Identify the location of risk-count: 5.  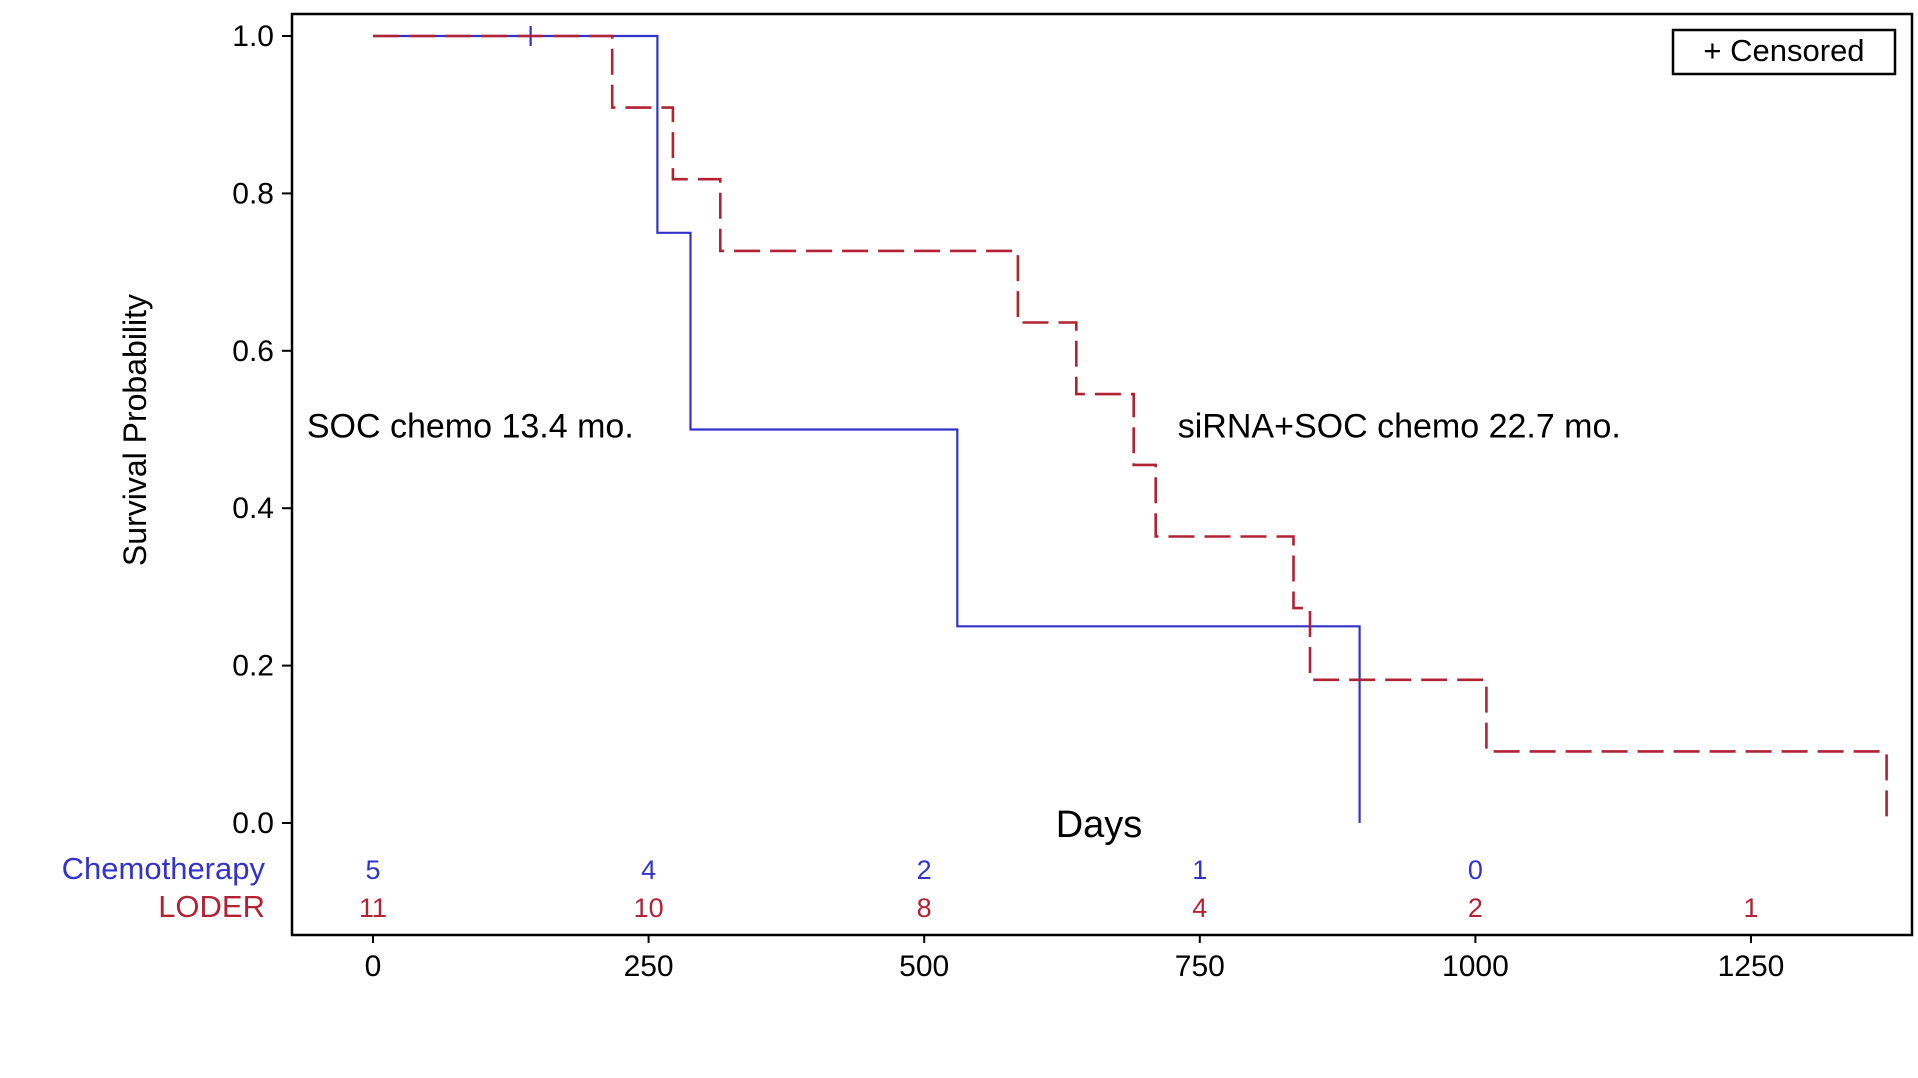
(372, 870).